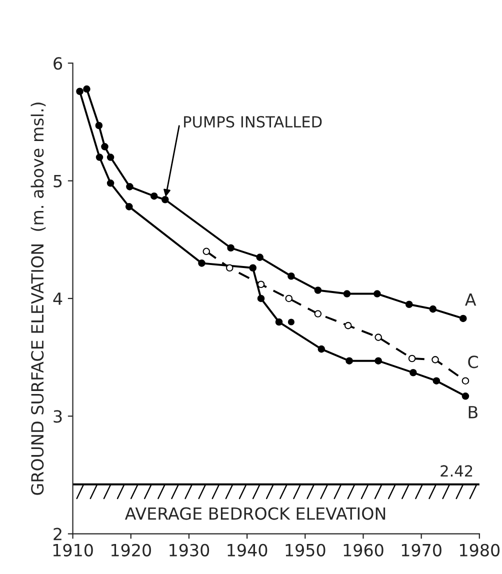  Describe the element at coordinates (473, 412) in the screenshot. I see `series-label: B` at that location.